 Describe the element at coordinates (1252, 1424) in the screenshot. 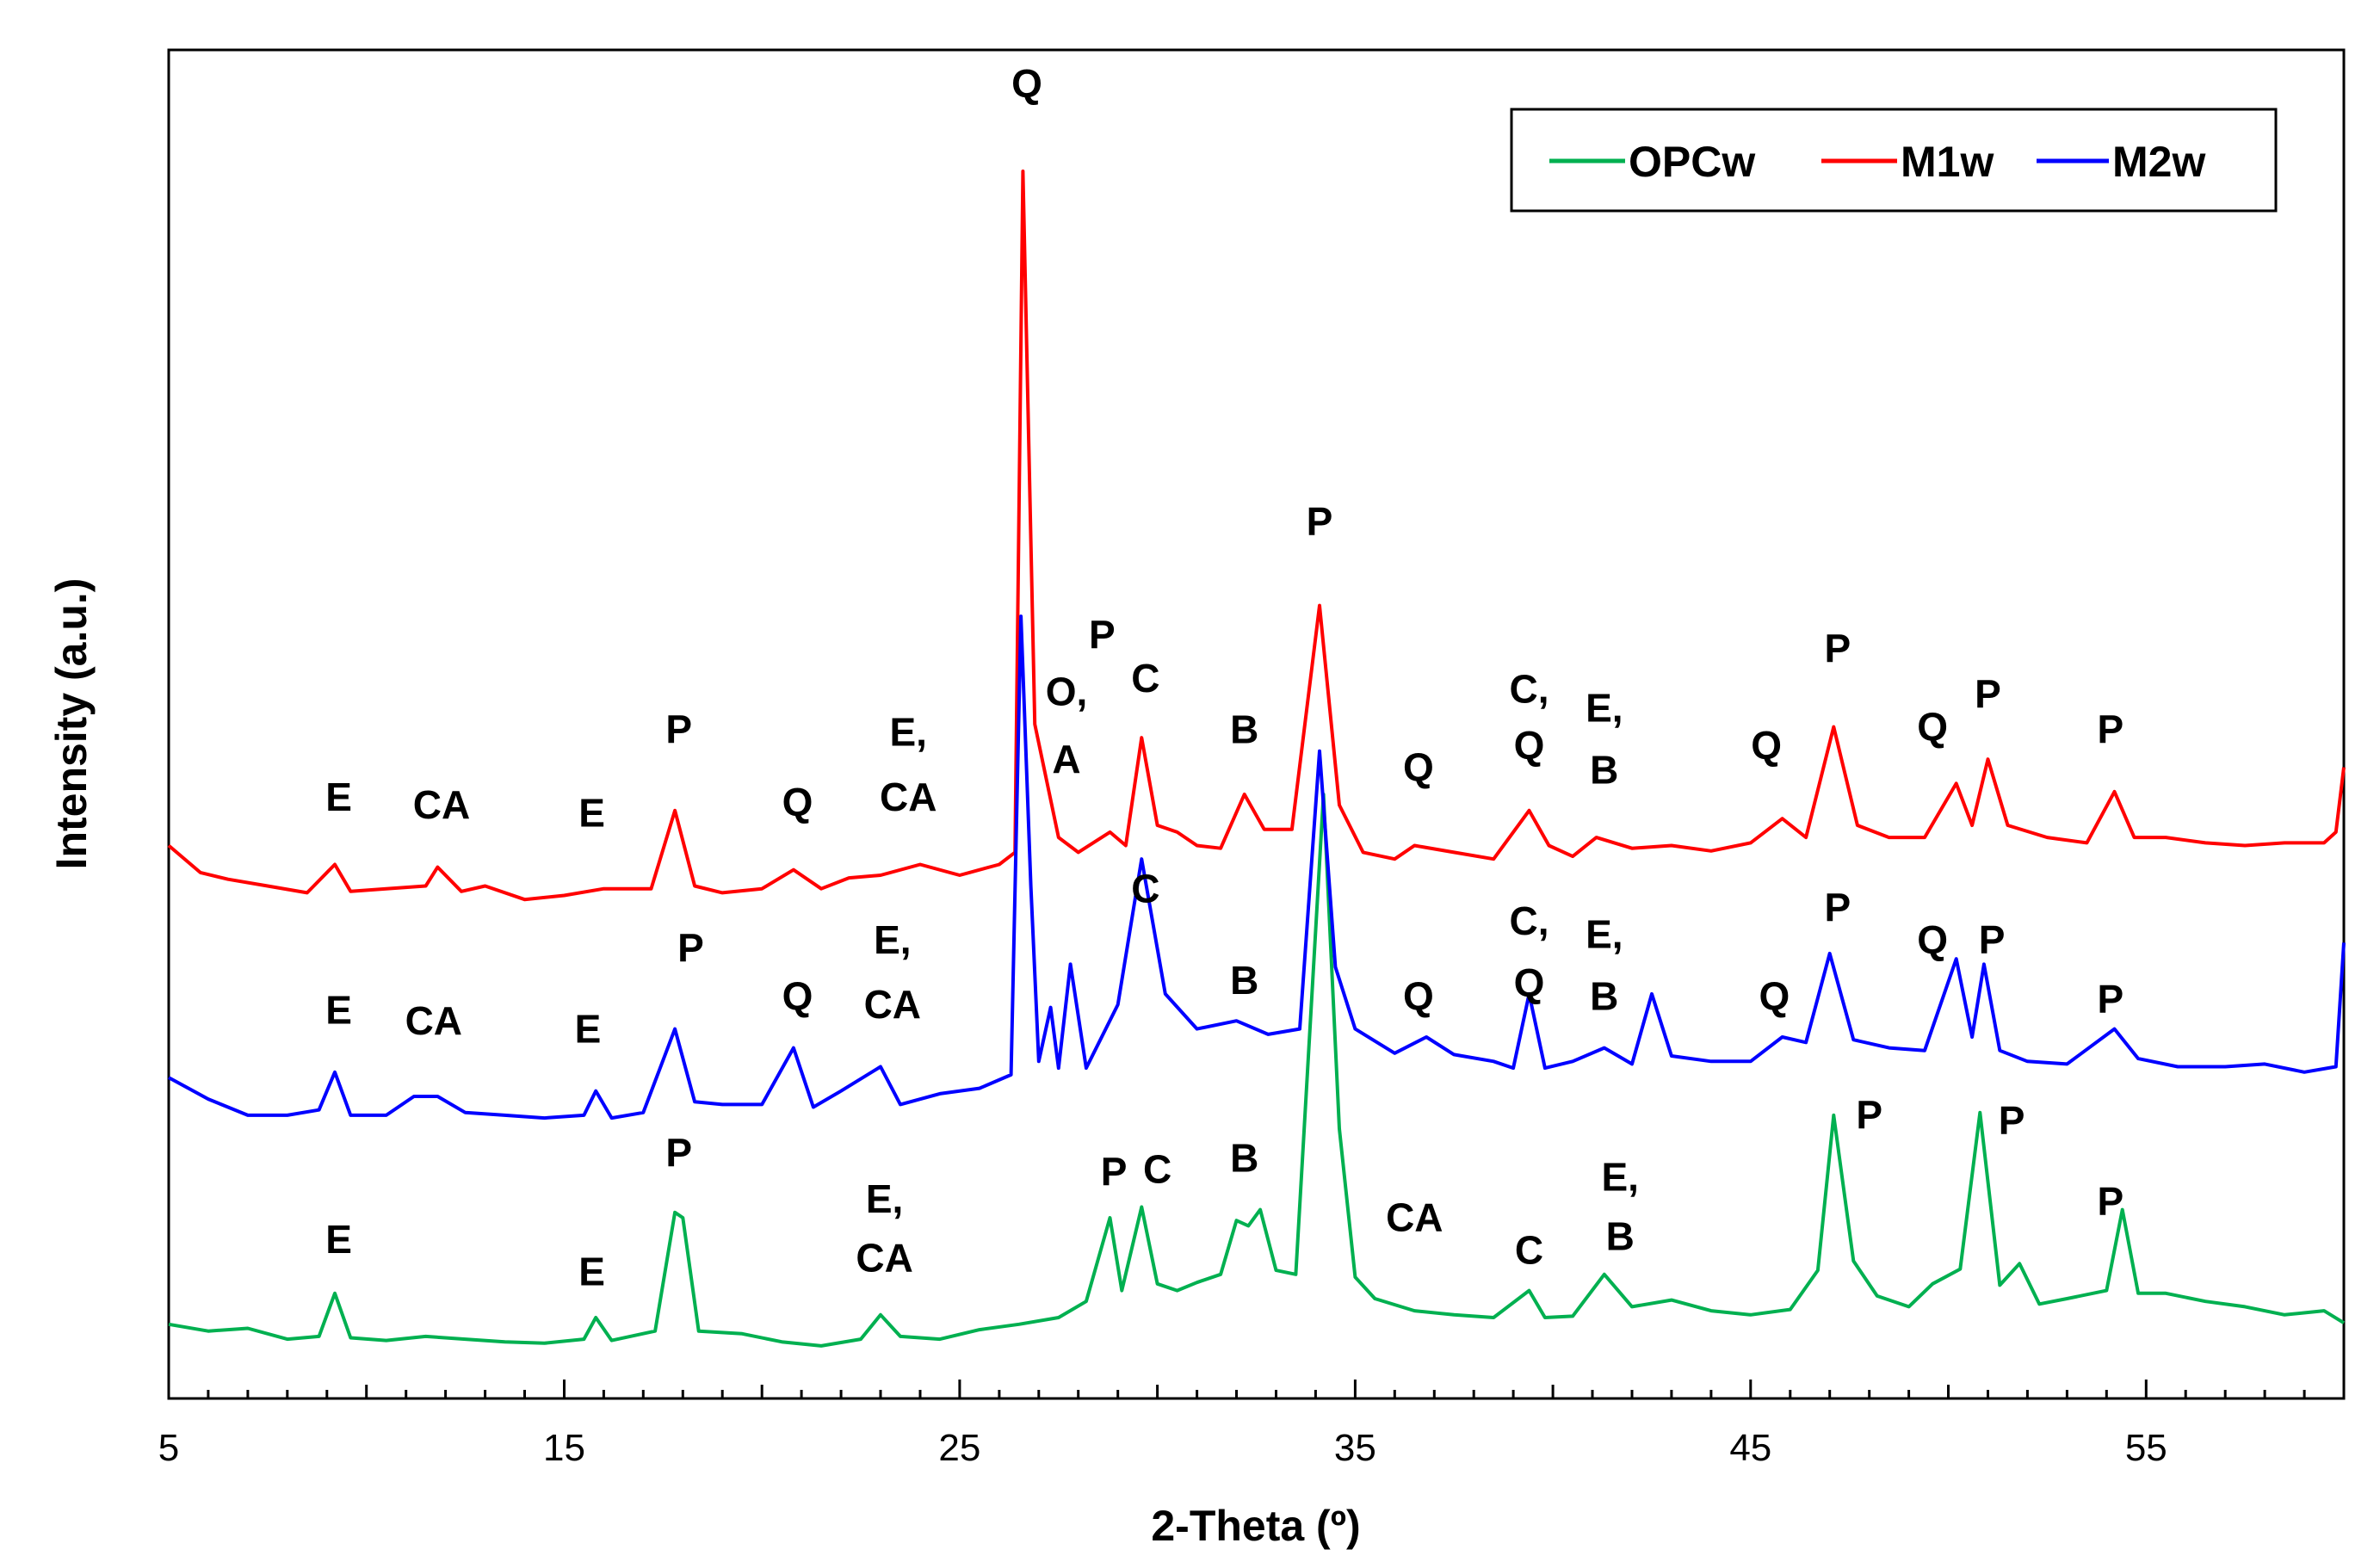

I see `x-axis: 5 15 25 35 45 55` at that location.